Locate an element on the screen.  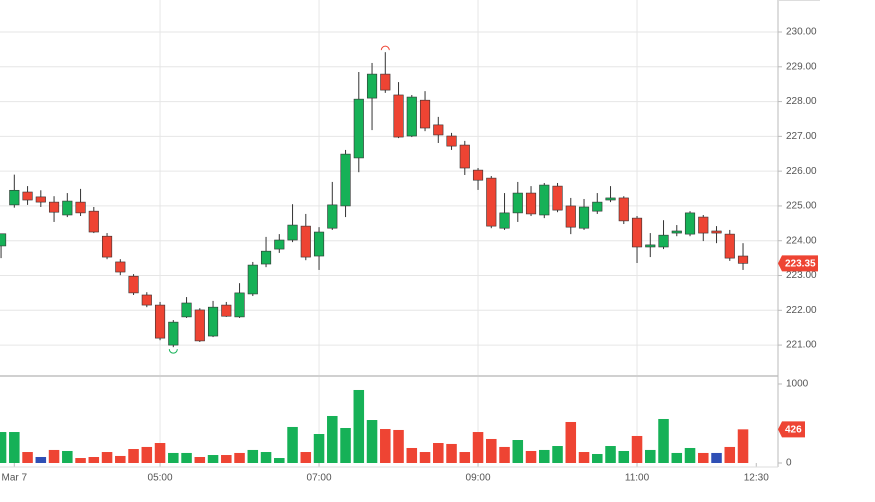
y2-tick-label: 1000 is located at coordinates (797, 384).